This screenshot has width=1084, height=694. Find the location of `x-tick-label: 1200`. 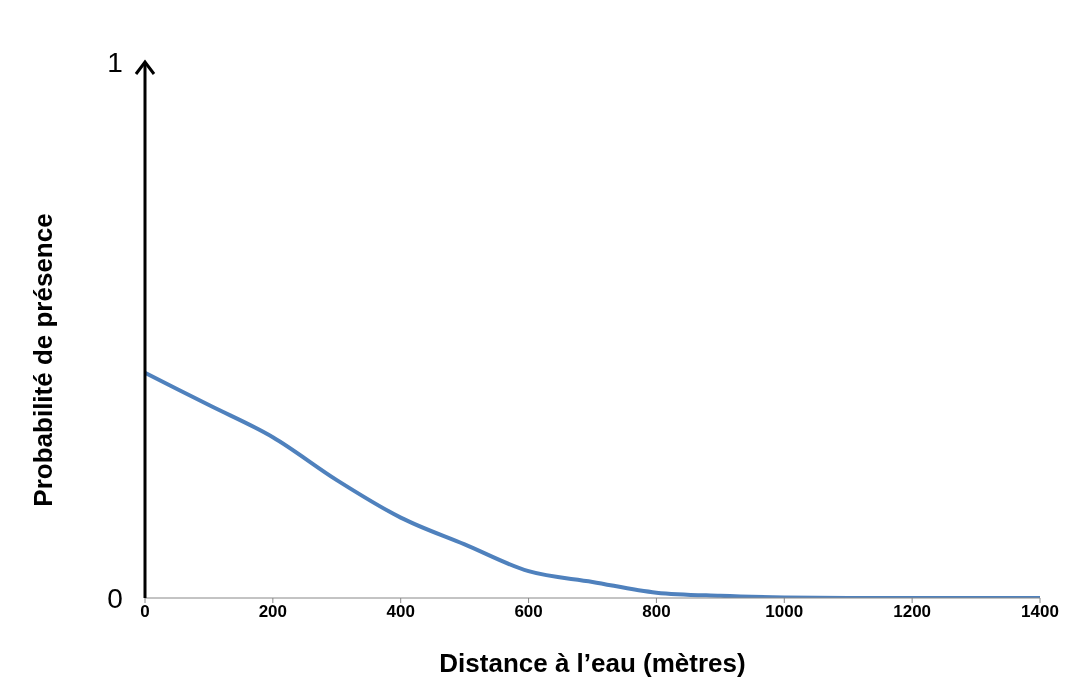

x-tick-label: 1200 is located at coordinates (912, 612).